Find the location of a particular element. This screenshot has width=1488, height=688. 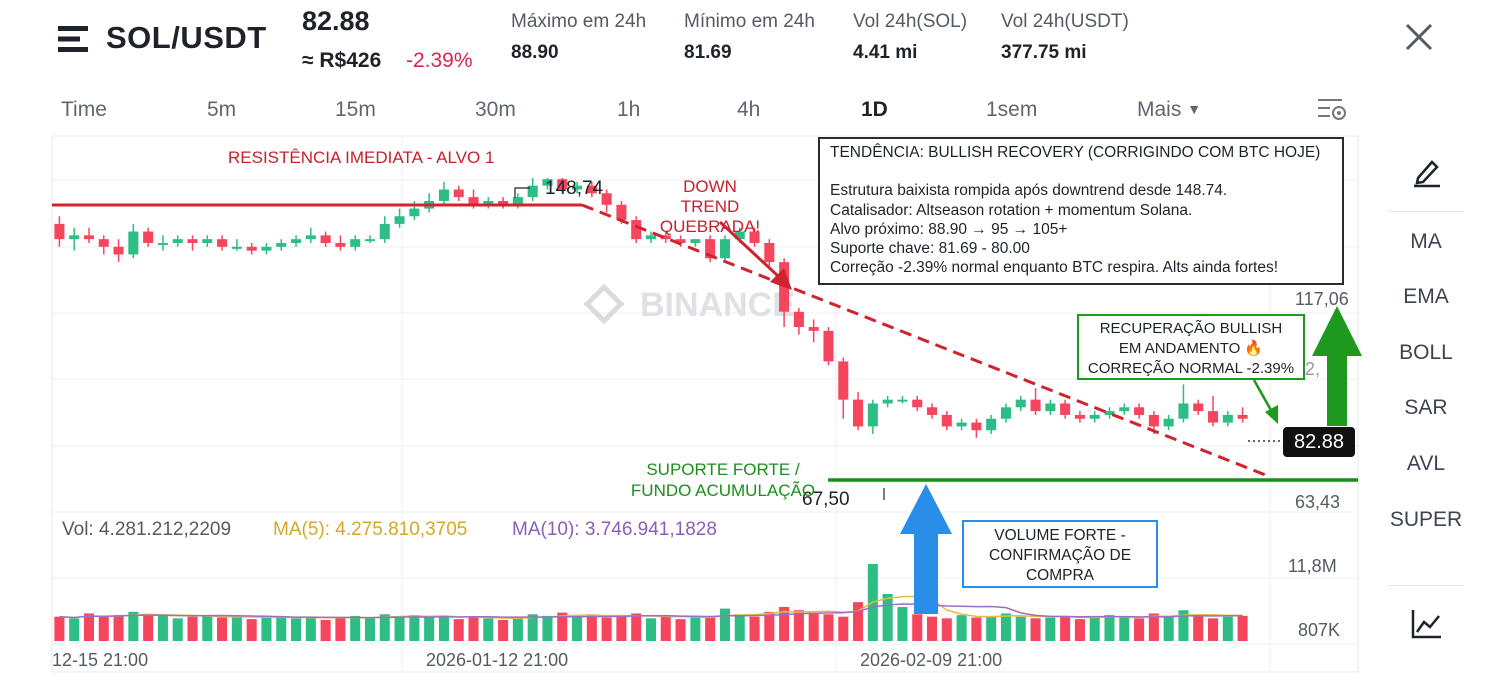

stat-vol-sol-value: 4.41 mi is located at coordinates (885, 52).